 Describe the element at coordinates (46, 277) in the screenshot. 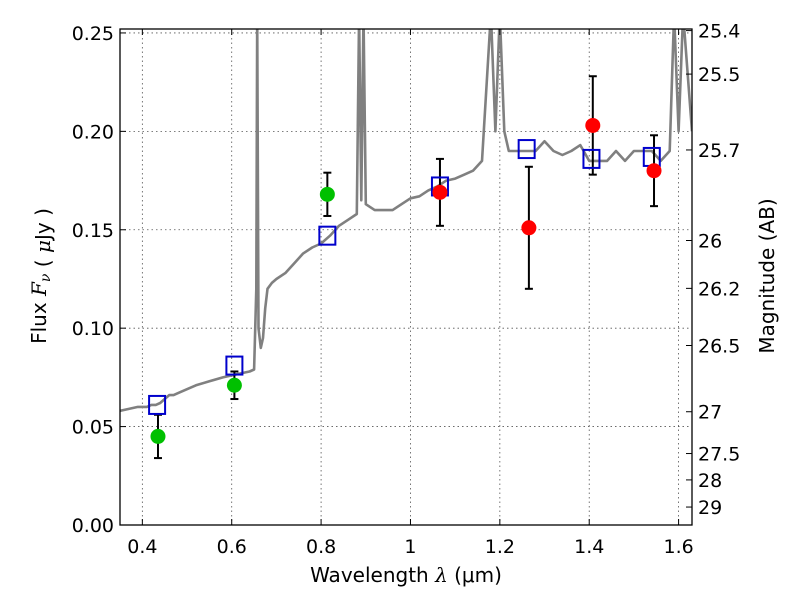

I see `y-axis-title-nu: ν` at that location.